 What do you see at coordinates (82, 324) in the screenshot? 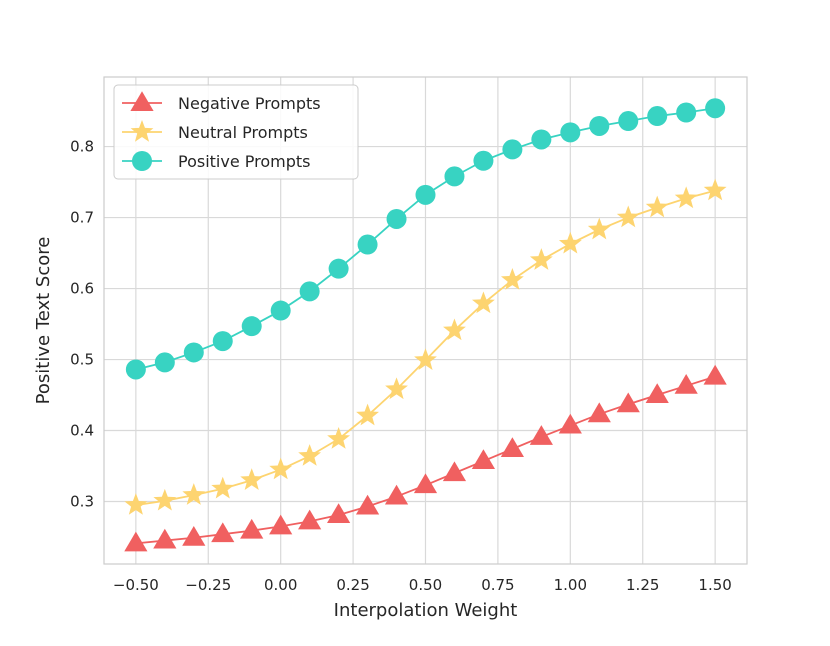
I see `y-tick-labels: 0.3 0.4 0.5 0.6 0.7 0.8` at bounding box center [82, 324].